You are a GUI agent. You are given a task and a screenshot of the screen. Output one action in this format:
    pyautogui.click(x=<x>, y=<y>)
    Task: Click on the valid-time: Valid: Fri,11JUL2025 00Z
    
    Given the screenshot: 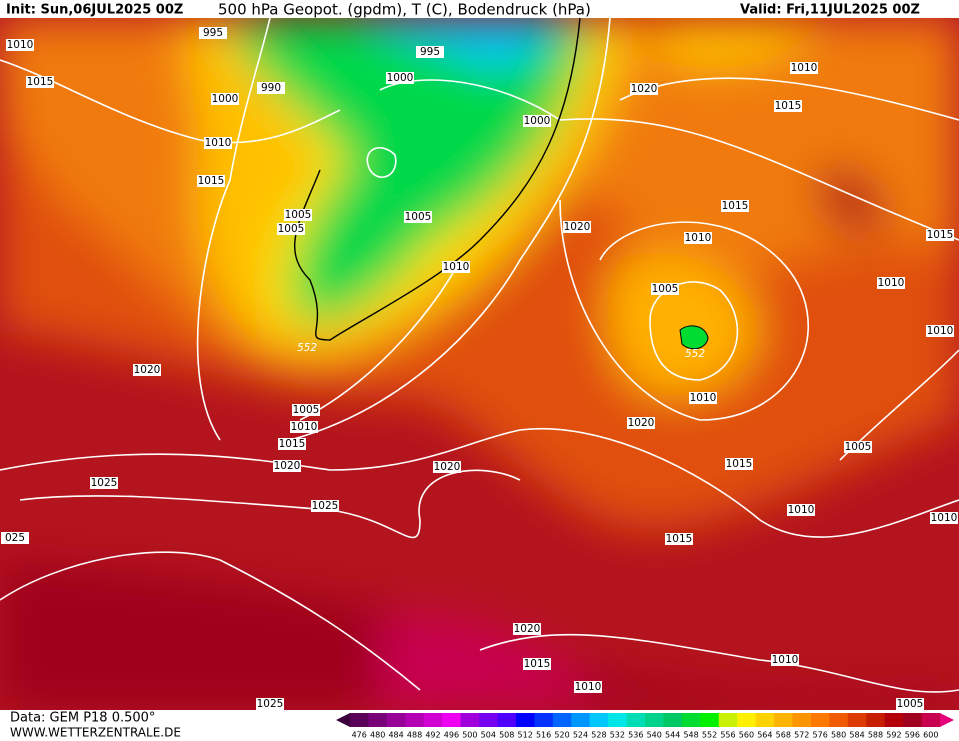 What is the action you would take?
    pyautogui.click(x=830, y=10)
    